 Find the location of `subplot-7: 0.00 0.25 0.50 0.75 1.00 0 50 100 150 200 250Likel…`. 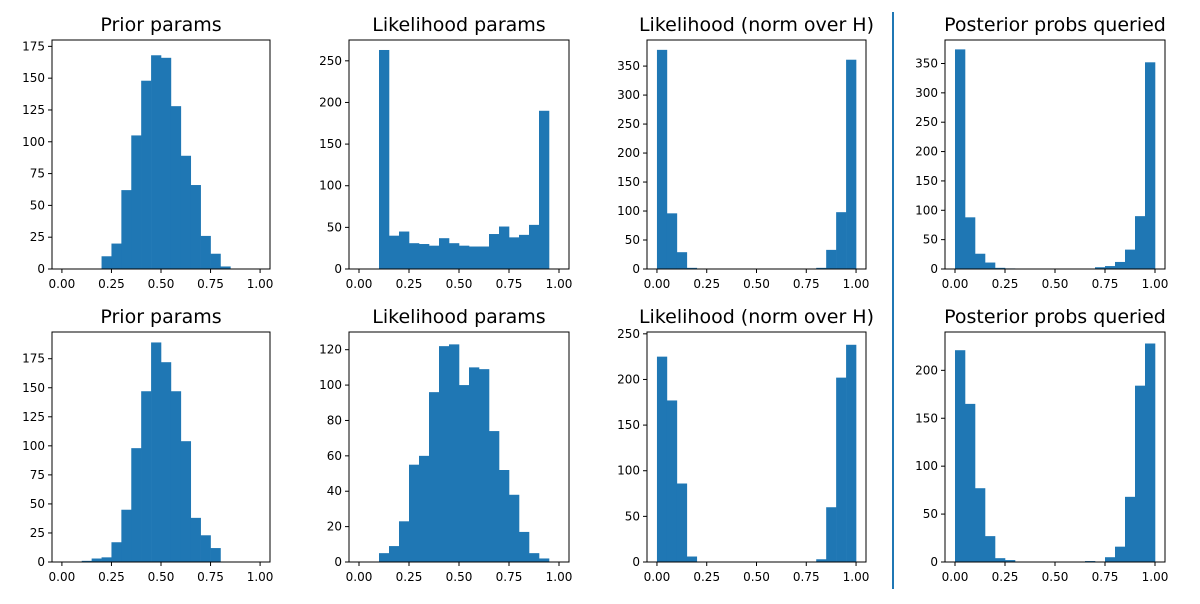

subplot-7: 0.00 0.25 0.50 0.75 1.00 0 50 100 150 200 250Likel… is located at coordinates (745, 445).